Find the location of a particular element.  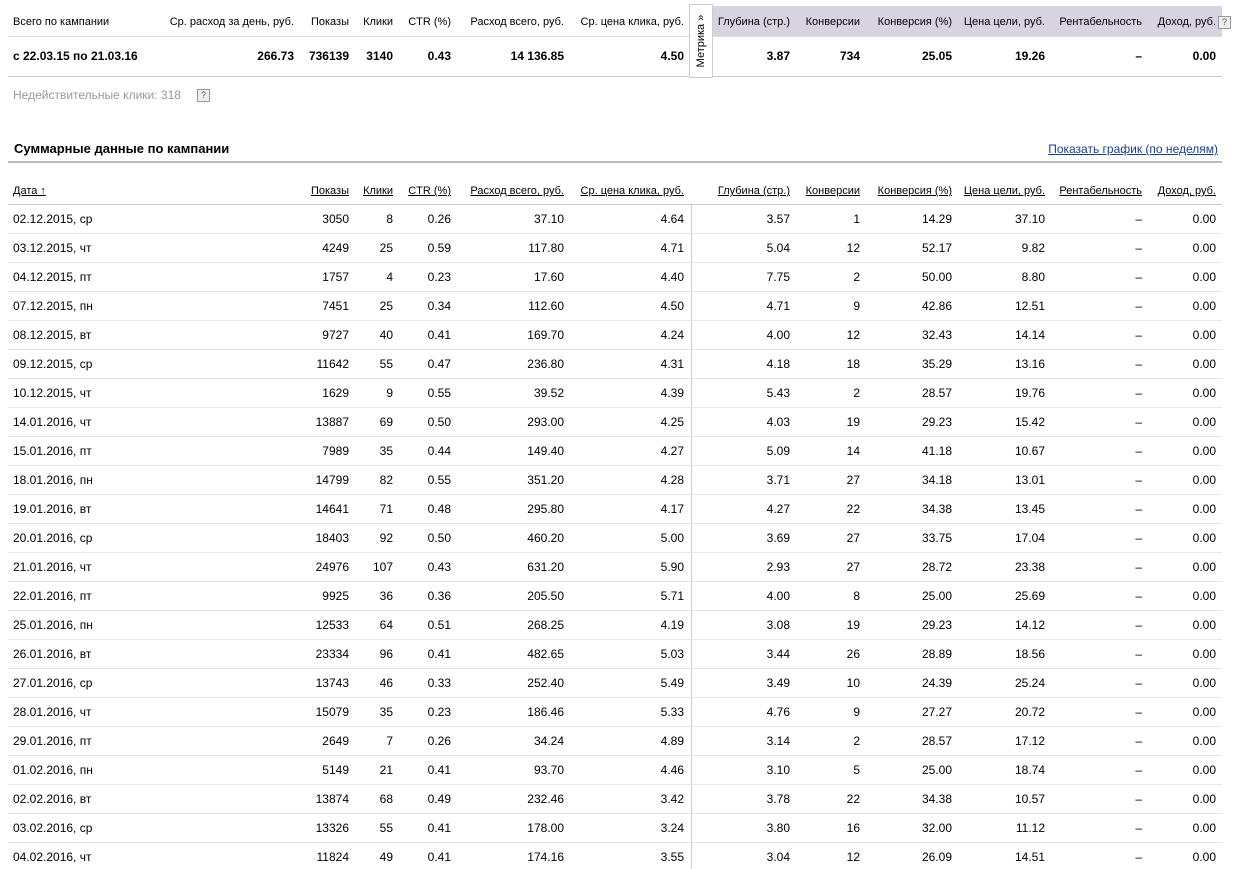

cell: 112.60 is located at coordinates (546, 306).